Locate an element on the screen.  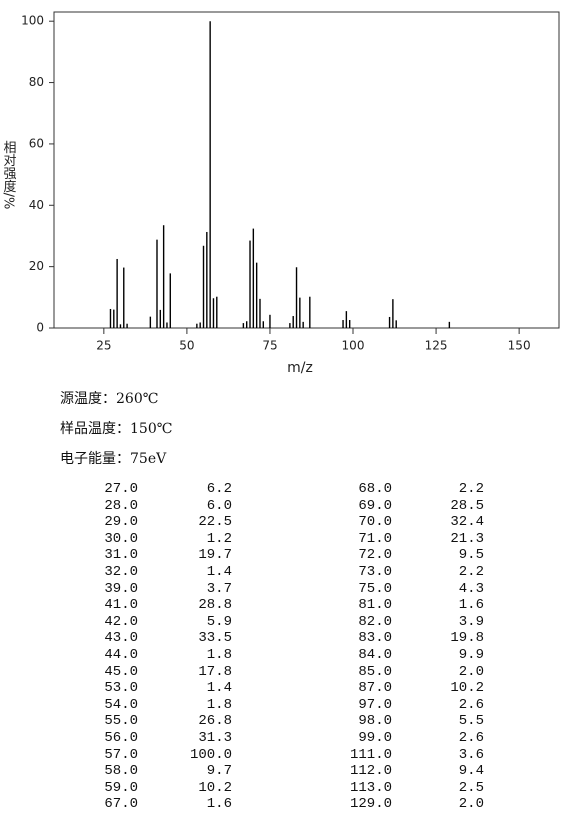
table-cell: 71.0 is located at coordinates (375, 538).